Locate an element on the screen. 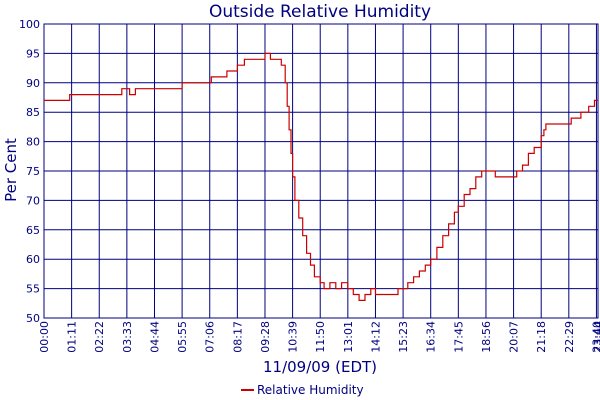 The height and width of the screenshot is (400, 600). x-tick-label: 18:56 is located at coordinates (486, 337).